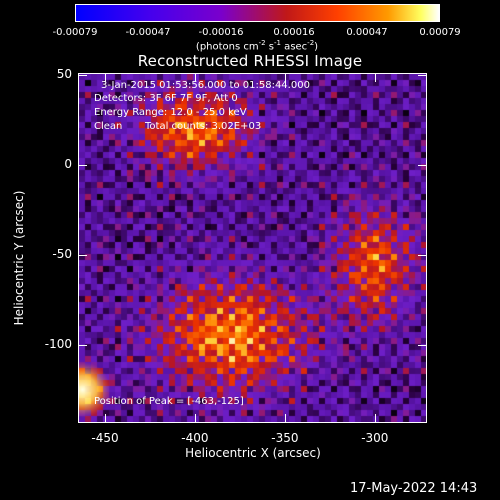 The width and height of the screenshot is (500, 500). What do you see at coordinates (414, 488) in the screenshot?
I see `timestamp: 17-May-2022 14:43` at bounding box center [414, 488].